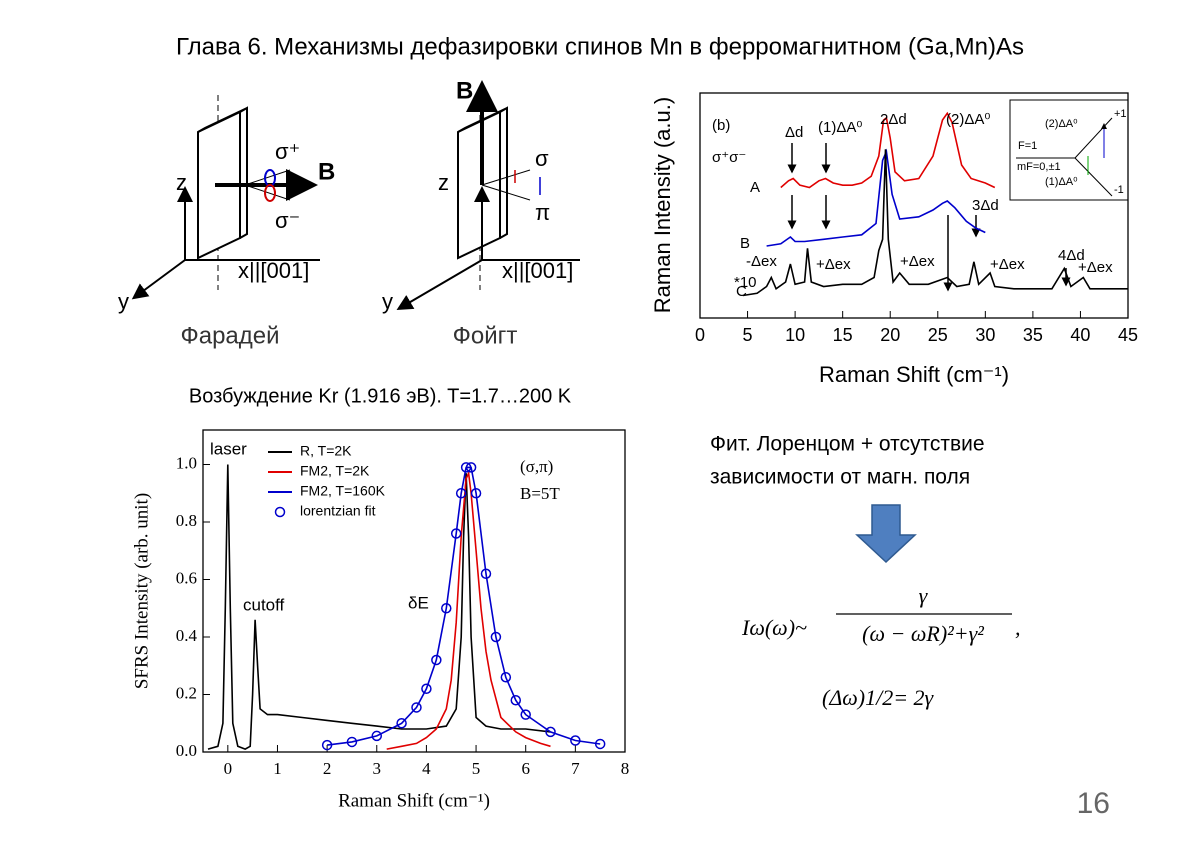  Describe the element at coordinates (1039, 167) in the screenshot. I see `annotation: mF=0,±1` at that location.